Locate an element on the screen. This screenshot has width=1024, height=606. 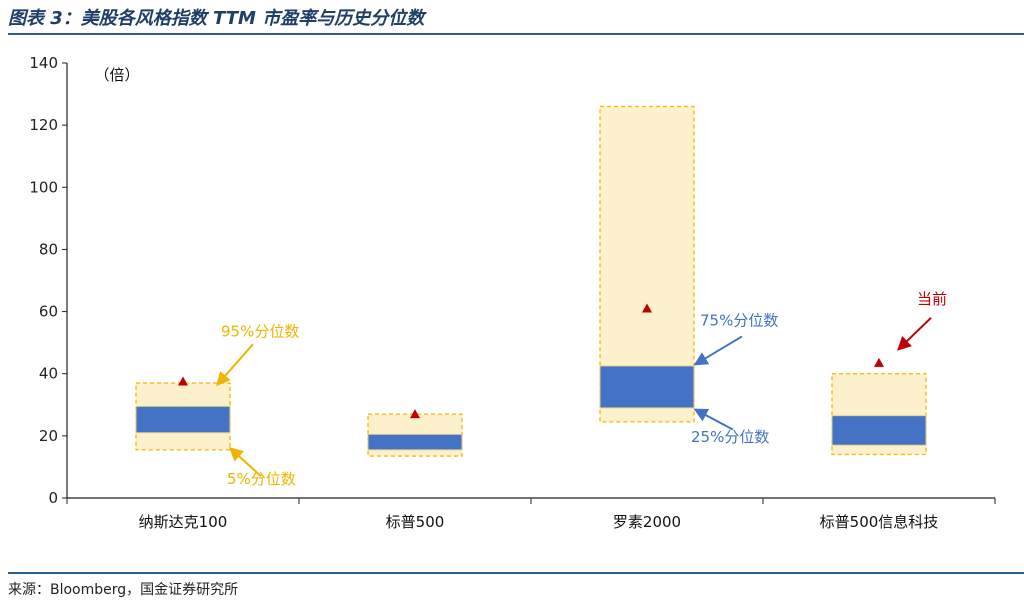
y-tick-label: 20 is located at coordinates (48, 436).